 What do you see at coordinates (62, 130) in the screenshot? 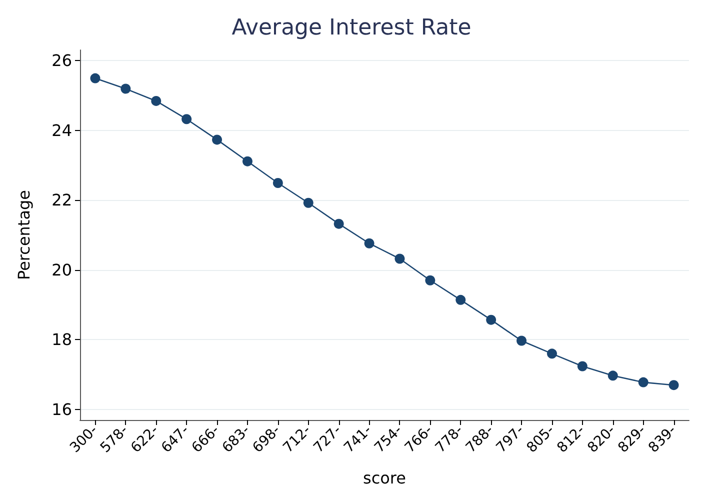
I see `y-tick-label: 24` at bounding box center [62, 130].